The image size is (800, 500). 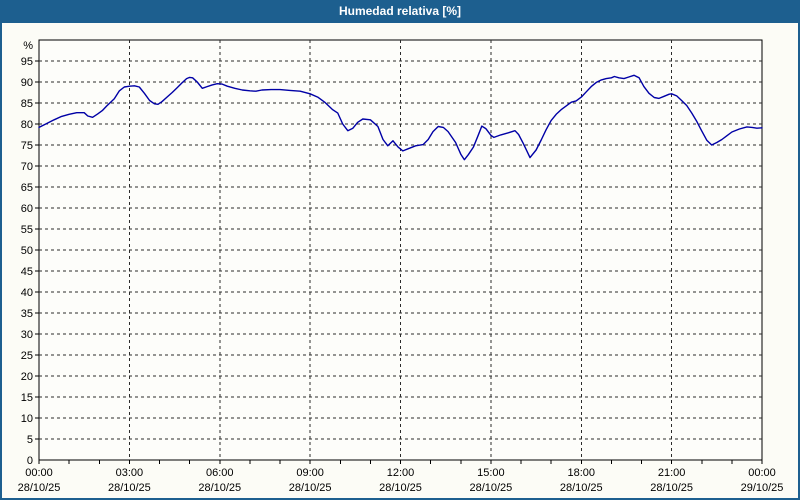 What do you see at coordinates (27, 209) in the screenshot?
I see `y-axis-label: 60` at bounding box center [27, 209].